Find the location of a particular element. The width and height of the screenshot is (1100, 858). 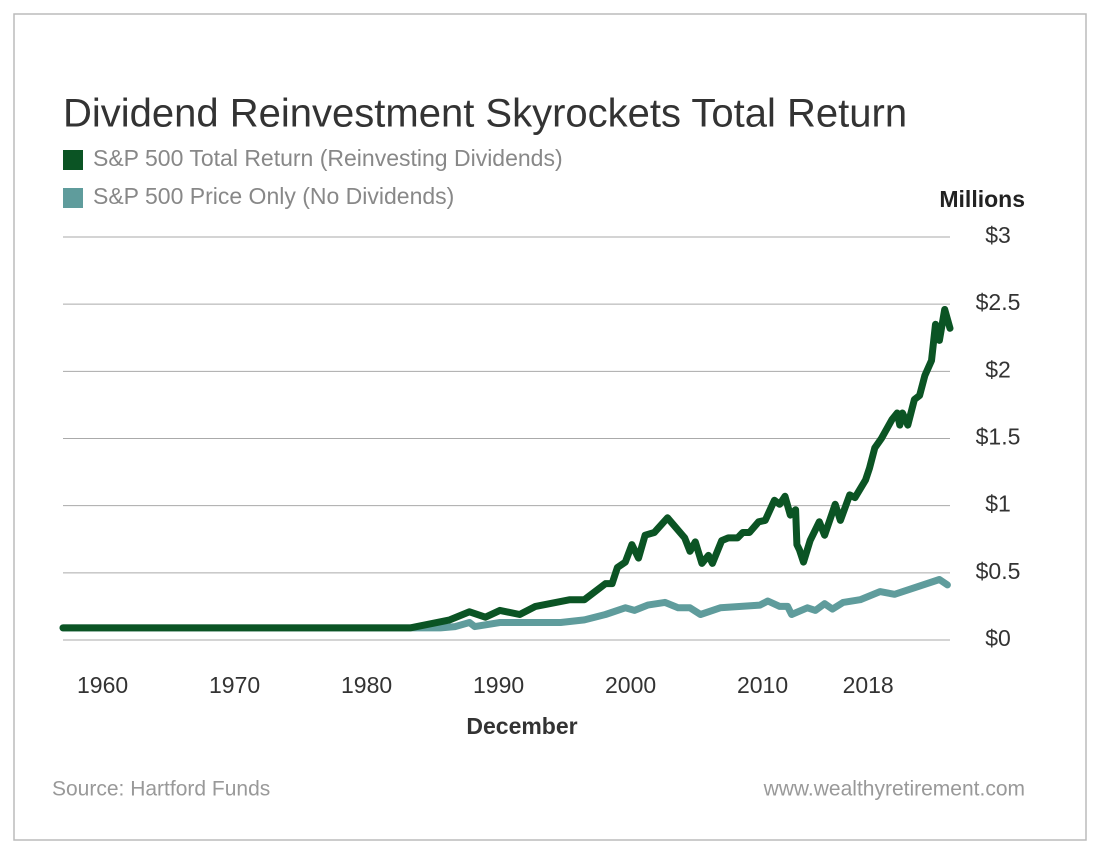

y-tick-label: $1.5 is located at coordinates (998, 437).